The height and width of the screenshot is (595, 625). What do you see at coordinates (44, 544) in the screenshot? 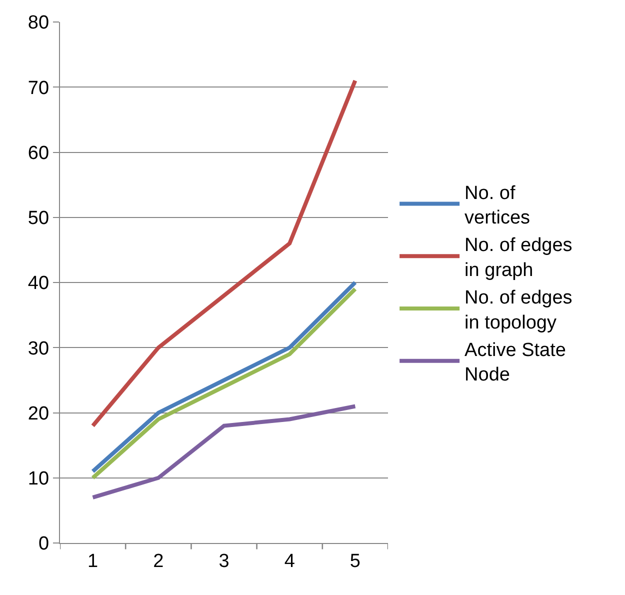
I see `y-tick-label: 0` at bounding box center [44, 544].